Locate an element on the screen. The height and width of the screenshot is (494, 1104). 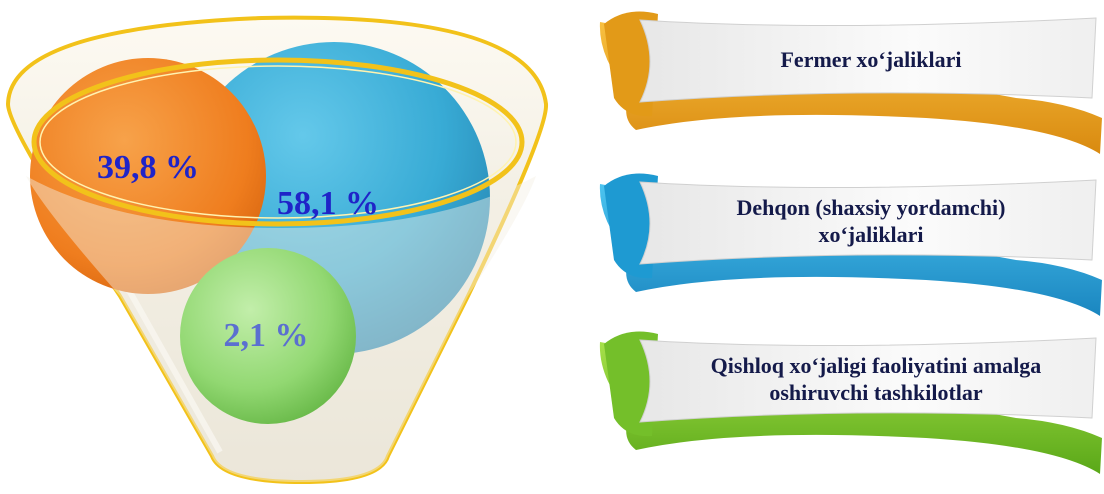
legend-dehqon-line-2: xo‘jaliklari is located at coordinates (871, 234).